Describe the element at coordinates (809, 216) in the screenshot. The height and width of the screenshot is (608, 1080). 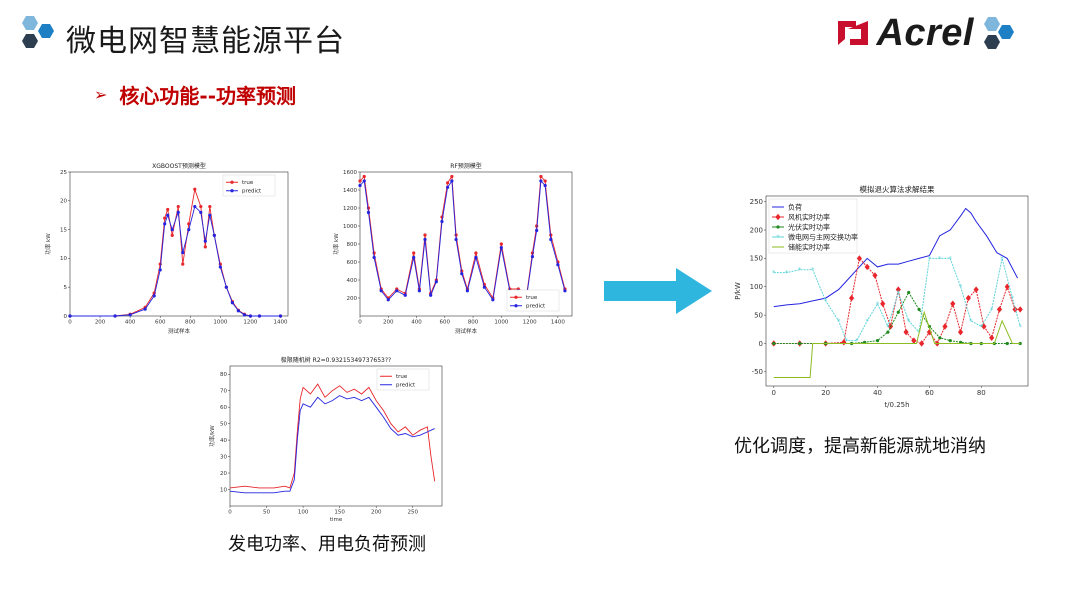
I see `legend-entry: 风机实时功率` at that location.